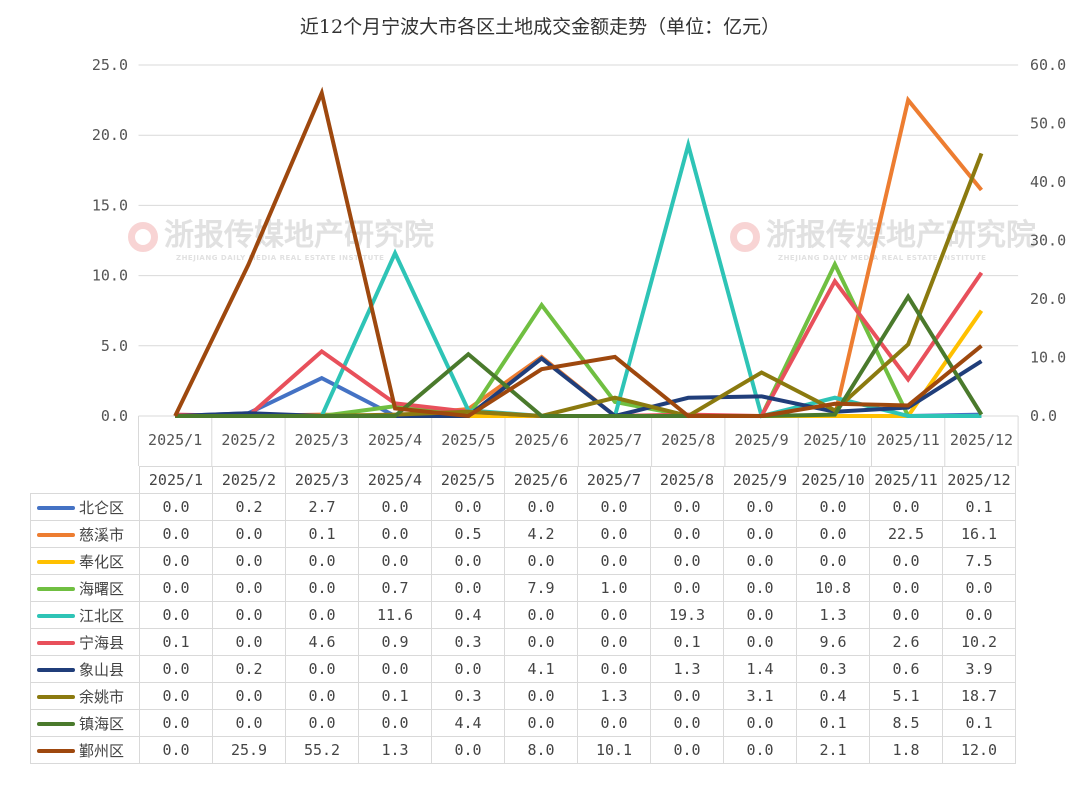 This screenshot has width=1080, height=786. I want to click on table-cell: 0.3, so click(468, 696).